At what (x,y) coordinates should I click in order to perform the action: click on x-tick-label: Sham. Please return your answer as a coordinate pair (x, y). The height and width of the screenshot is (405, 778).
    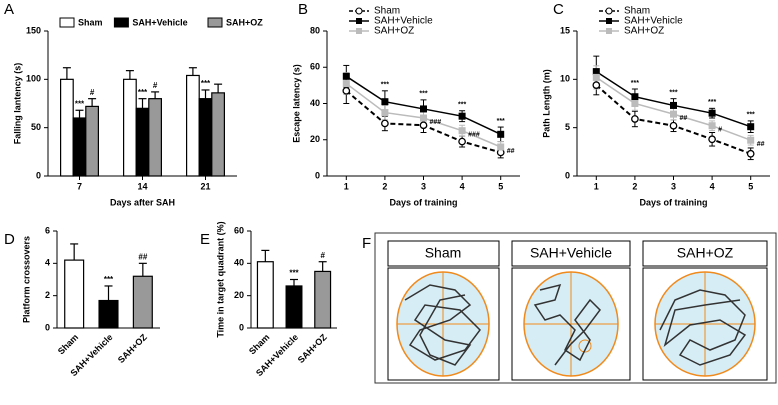
    Looking at the image, I should click on (68, 344).